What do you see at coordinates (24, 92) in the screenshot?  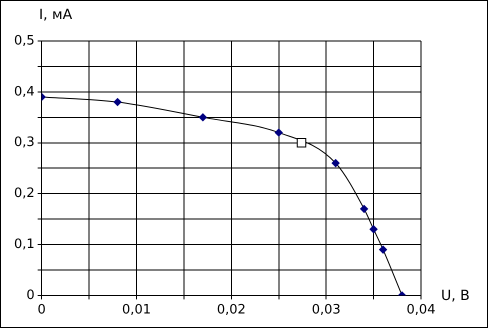 I see `y-tick-label: 0,4` at bounding box center [24, 92].